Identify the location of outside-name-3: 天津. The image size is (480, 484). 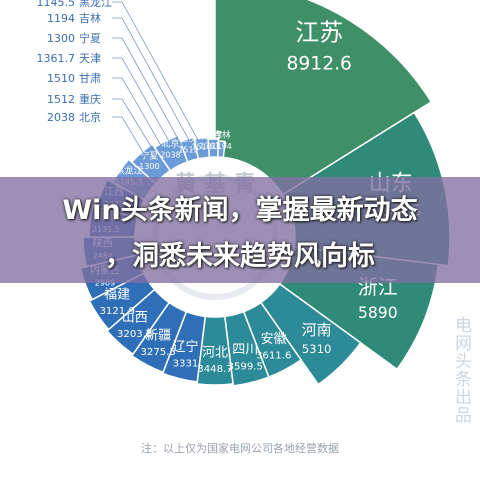
(90, 58).